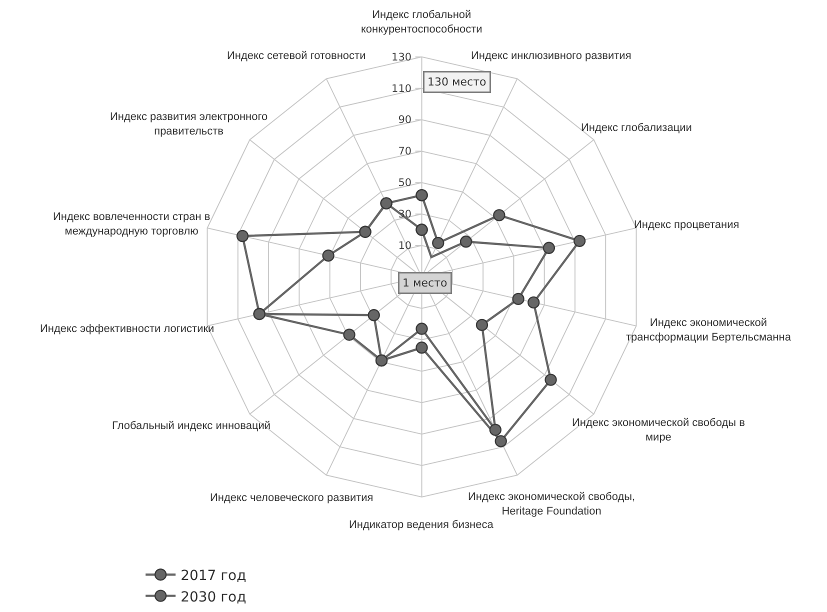 Image resolution: width=827 pixels, height=612 pixels. I want to click on y-tick-label: 10, so click(405, 246).